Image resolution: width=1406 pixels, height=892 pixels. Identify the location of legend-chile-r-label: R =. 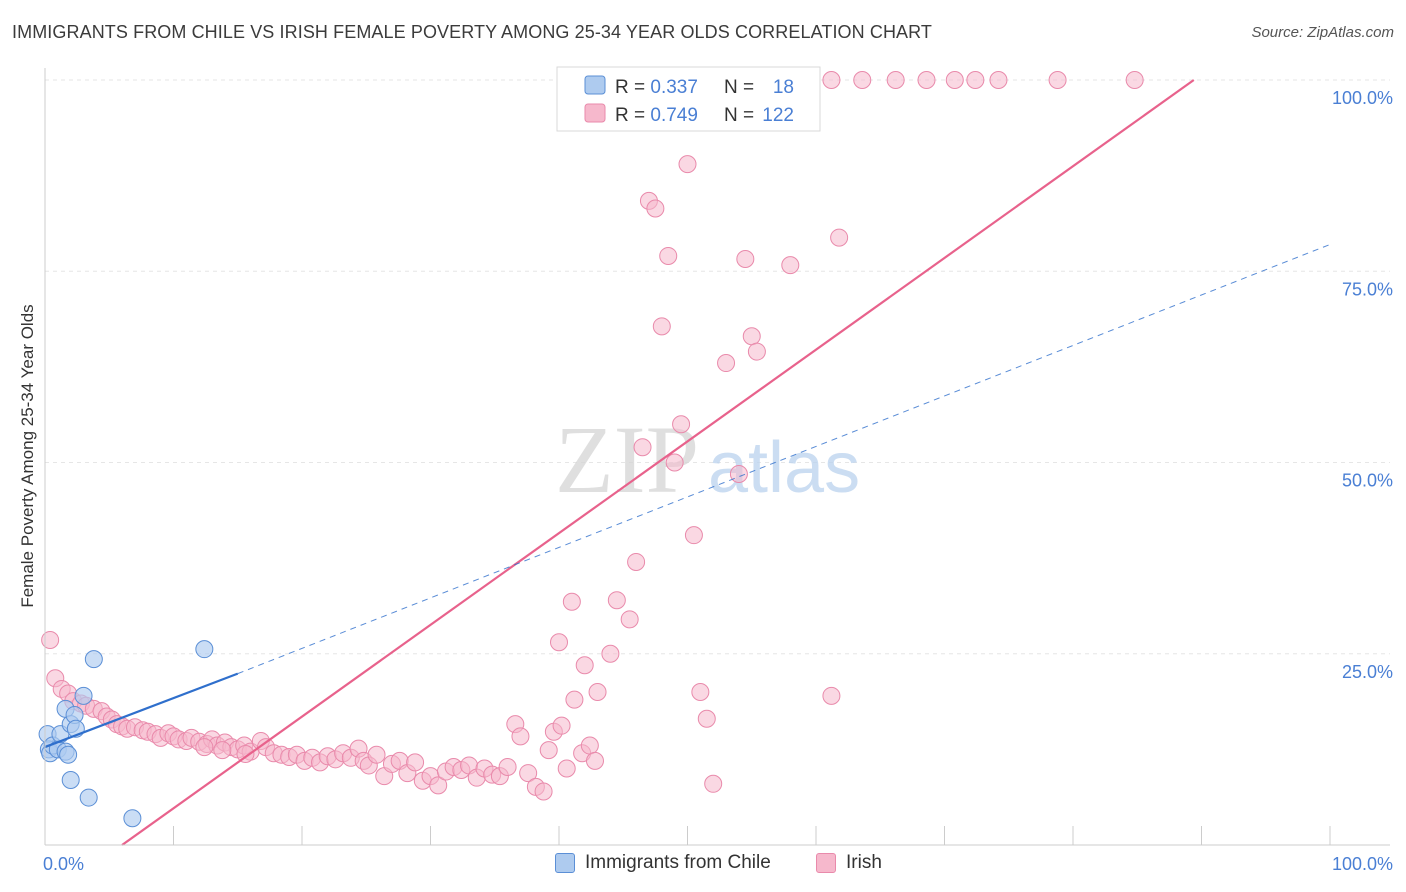
(632, 87).